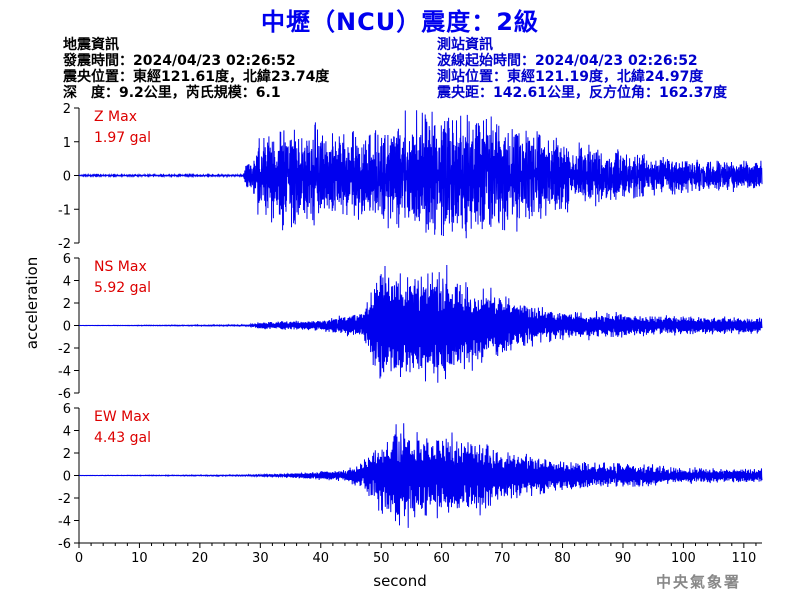 The height and width of the screenshot is (600, 800). Describe the element at coordinates (139, 558) in the screenshot. I see `x-tick-label: 10` at that location.